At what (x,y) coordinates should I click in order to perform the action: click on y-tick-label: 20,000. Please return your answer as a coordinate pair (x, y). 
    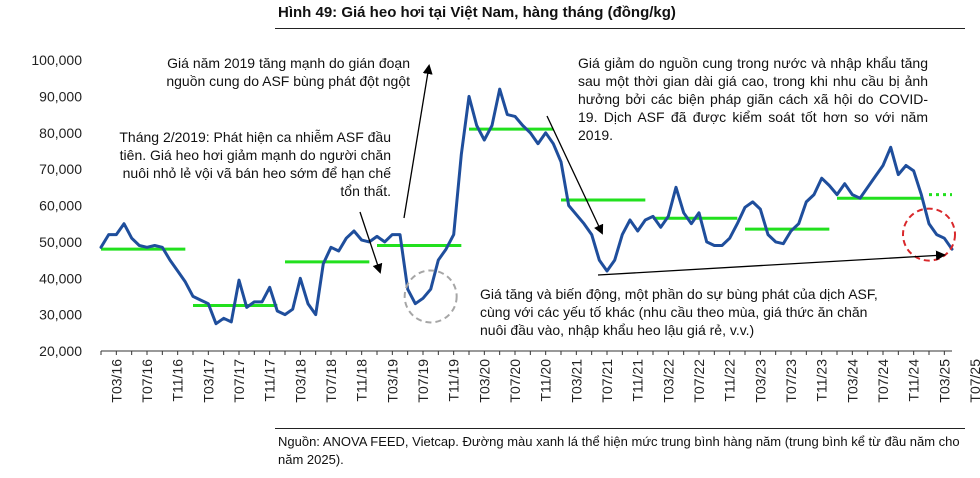
    Looking at the image, I should click on (60, 351).